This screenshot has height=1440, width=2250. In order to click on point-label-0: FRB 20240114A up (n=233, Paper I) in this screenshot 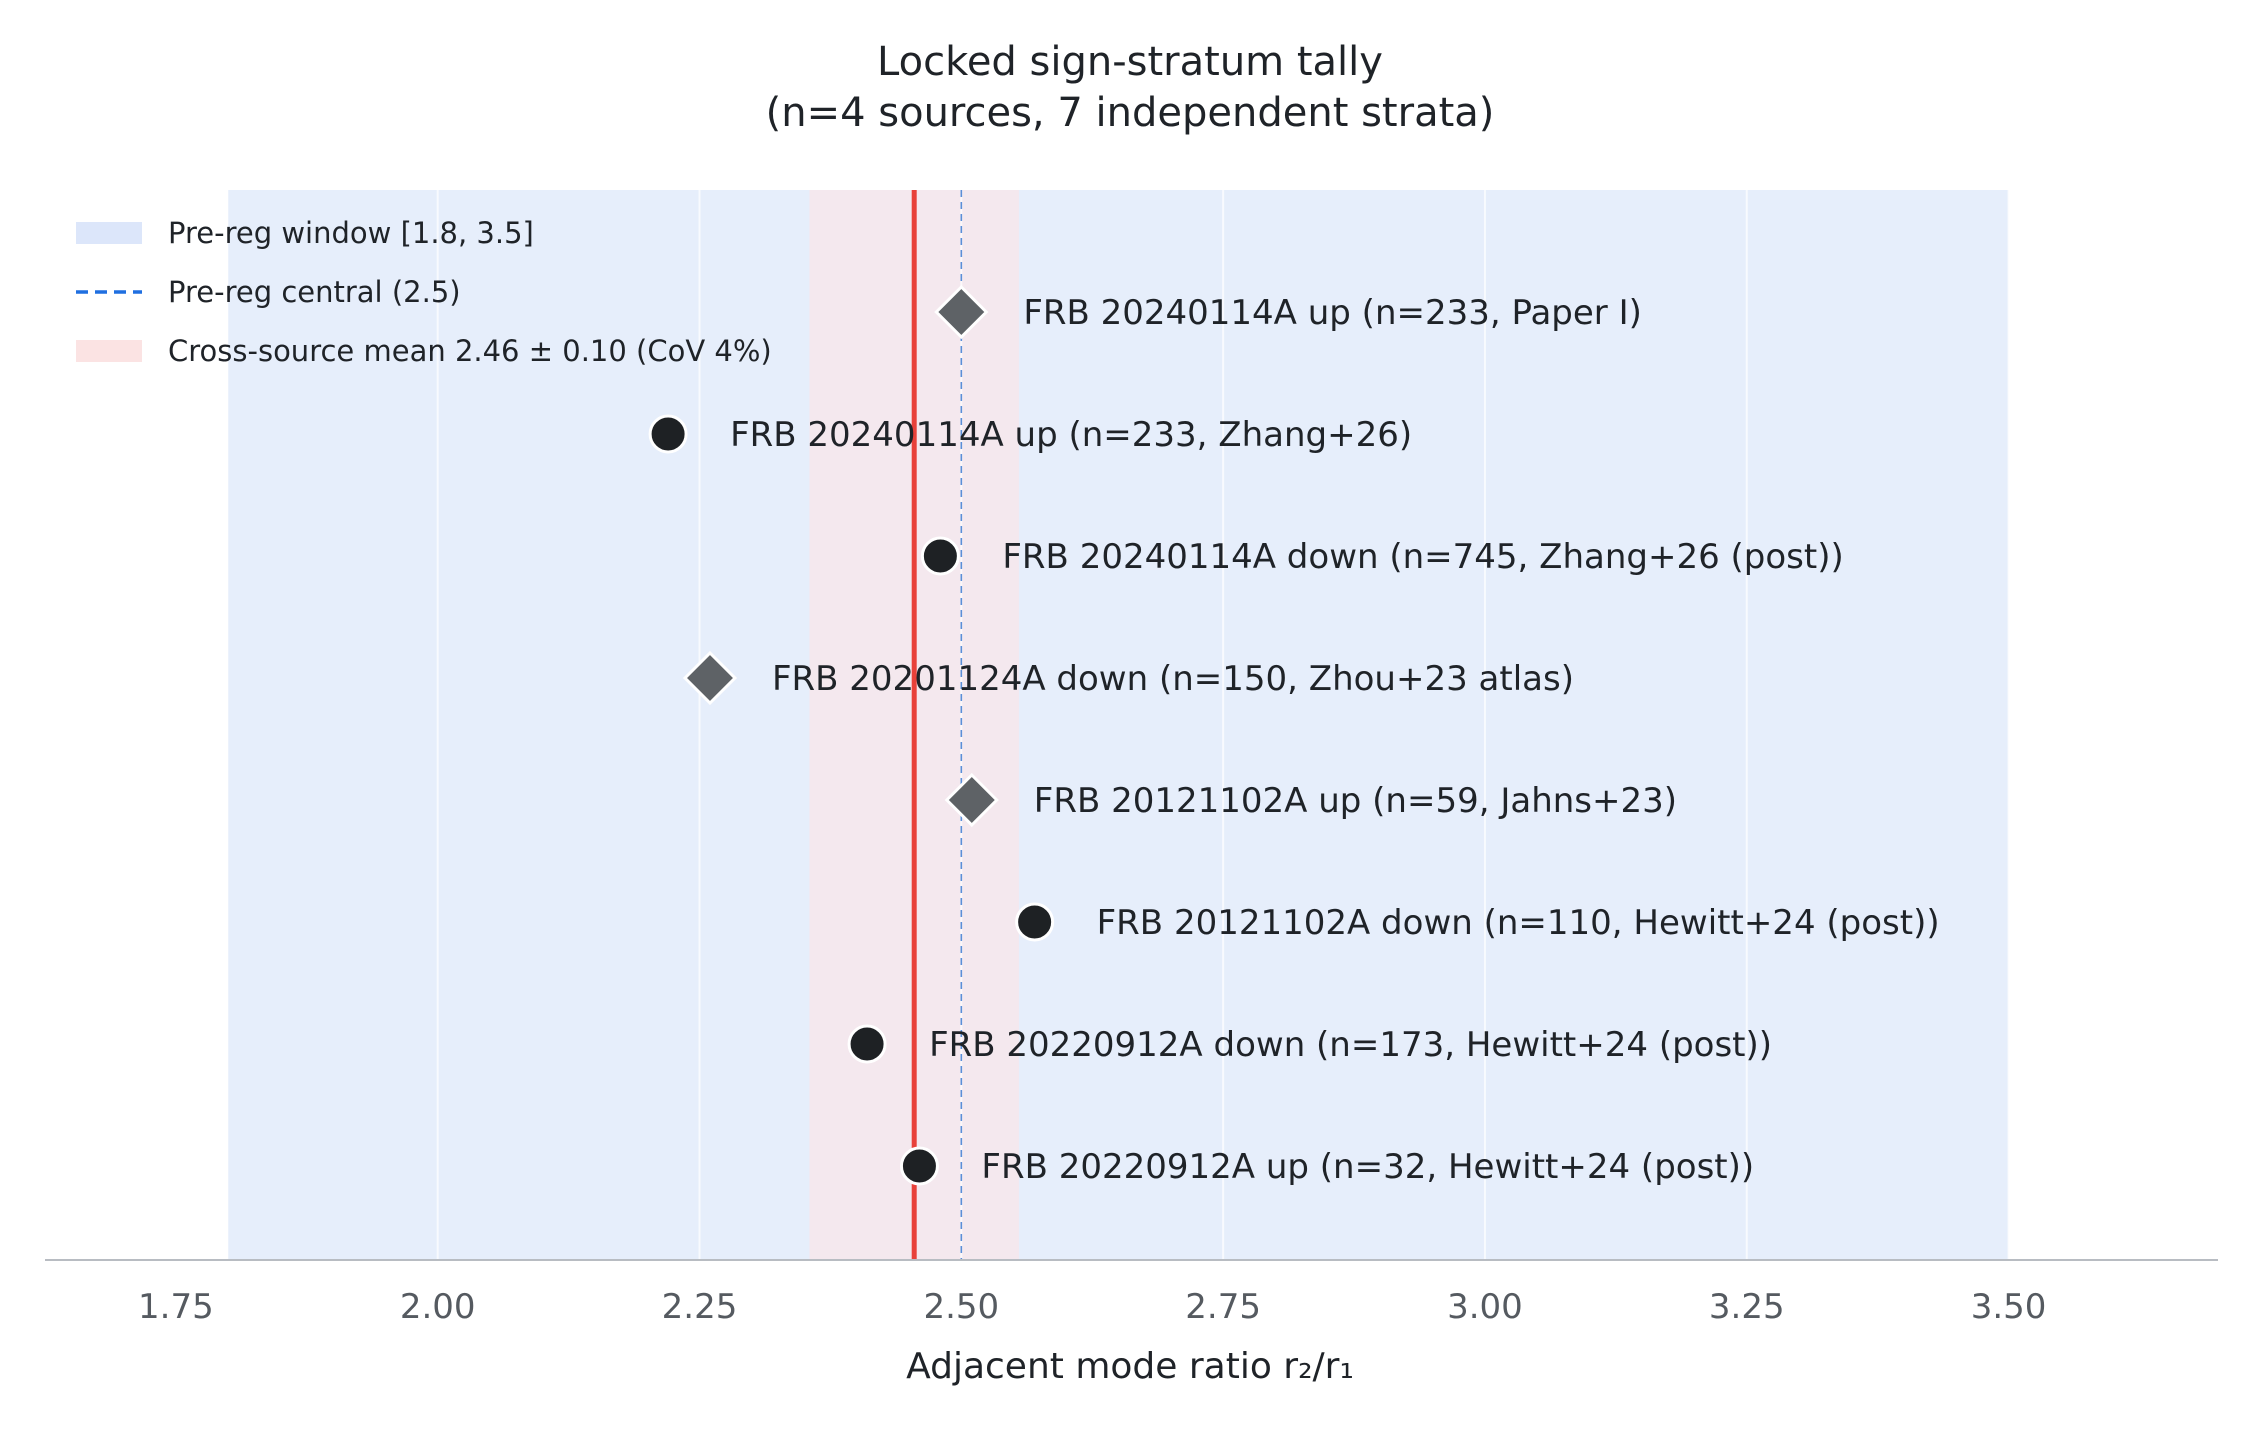, I will do `click(1332, 313)`.